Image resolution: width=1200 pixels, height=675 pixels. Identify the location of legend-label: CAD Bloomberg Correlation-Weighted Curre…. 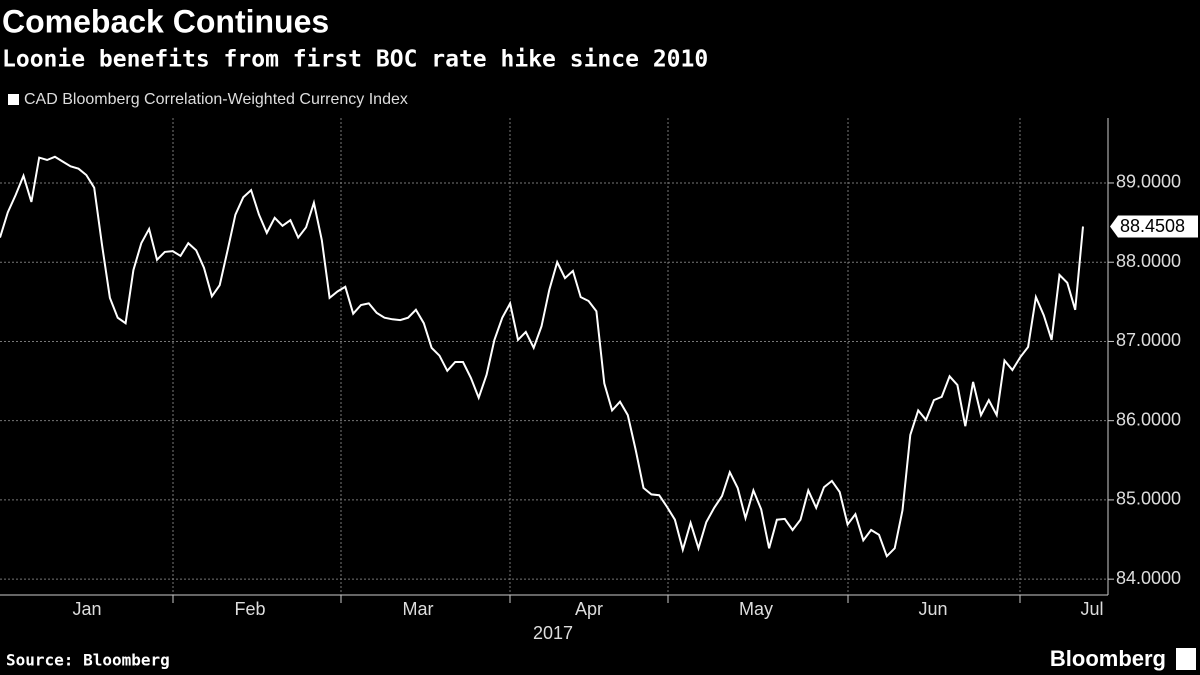
(216, 99).